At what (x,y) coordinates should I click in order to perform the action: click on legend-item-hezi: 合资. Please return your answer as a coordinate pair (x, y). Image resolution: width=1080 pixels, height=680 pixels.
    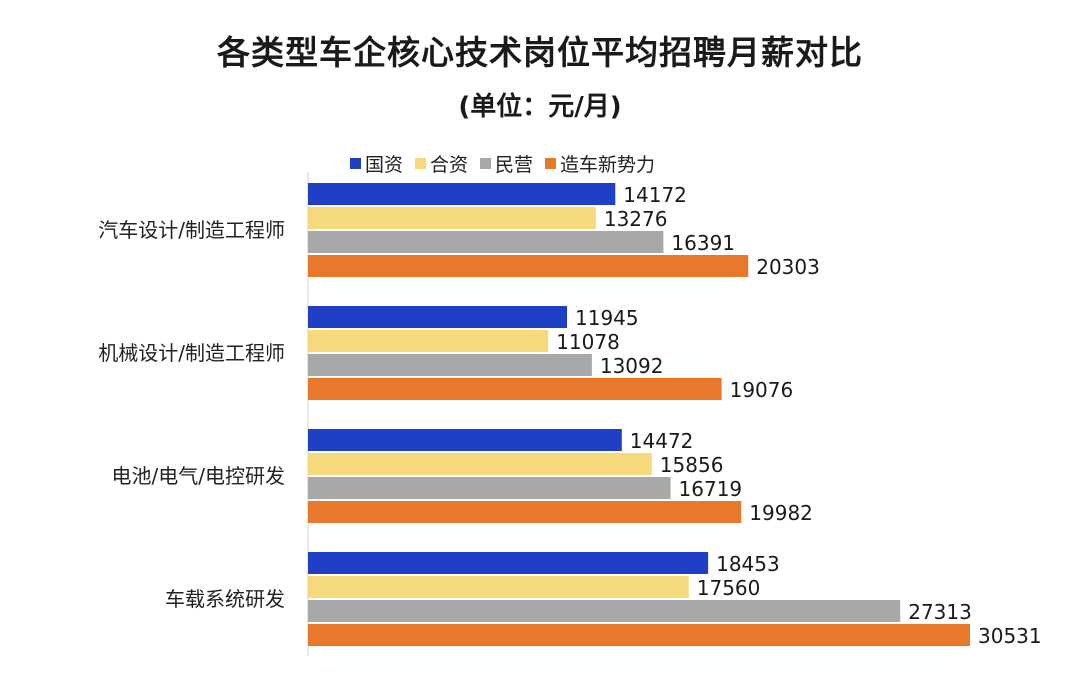
    Looking at the image, I should click on (441, 163).